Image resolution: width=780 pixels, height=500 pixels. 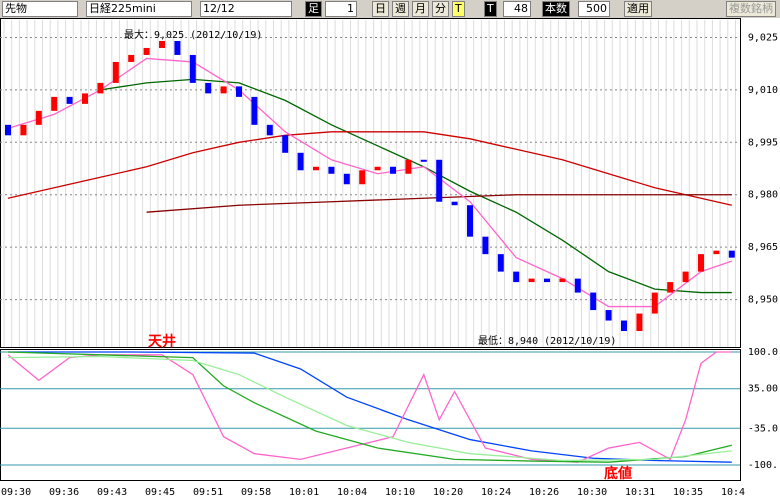 I want to click on x-tick-label: 10:10, so click(x=400, y=492).